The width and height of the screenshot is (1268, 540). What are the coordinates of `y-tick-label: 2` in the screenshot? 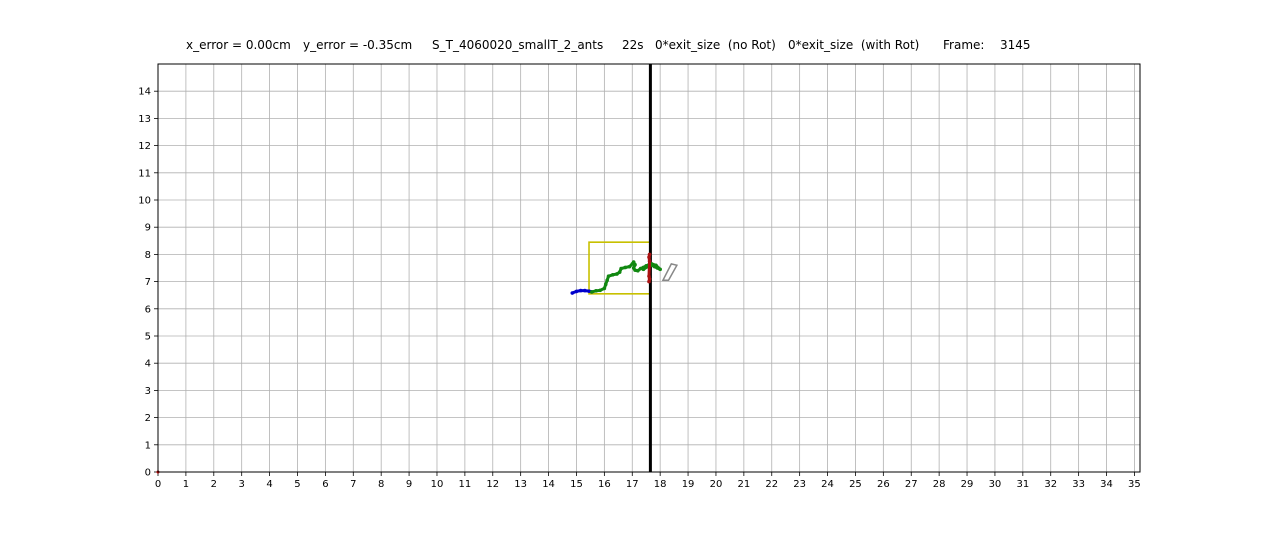 It's located at (148, 418).